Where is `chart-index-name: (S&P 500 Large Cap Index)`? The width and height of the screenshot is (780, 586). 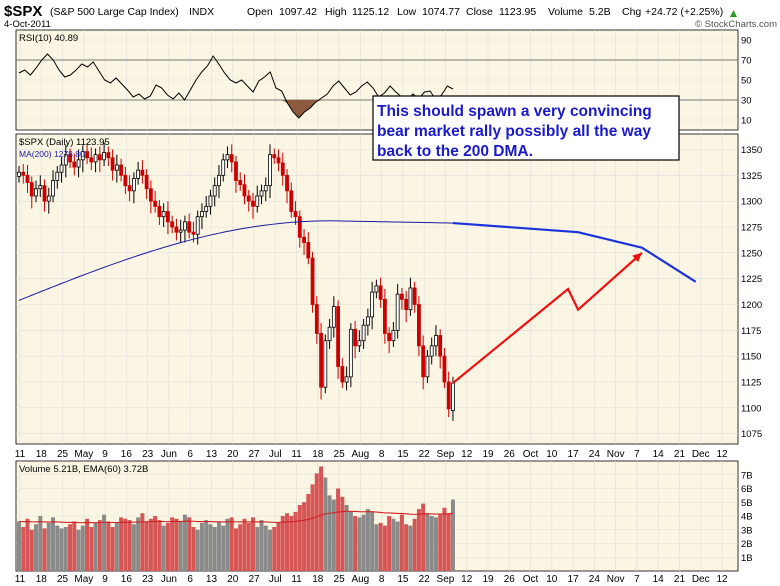 chart-index-name: (S&P 500 Large Cap Index) is located at coordinates (114, 12).